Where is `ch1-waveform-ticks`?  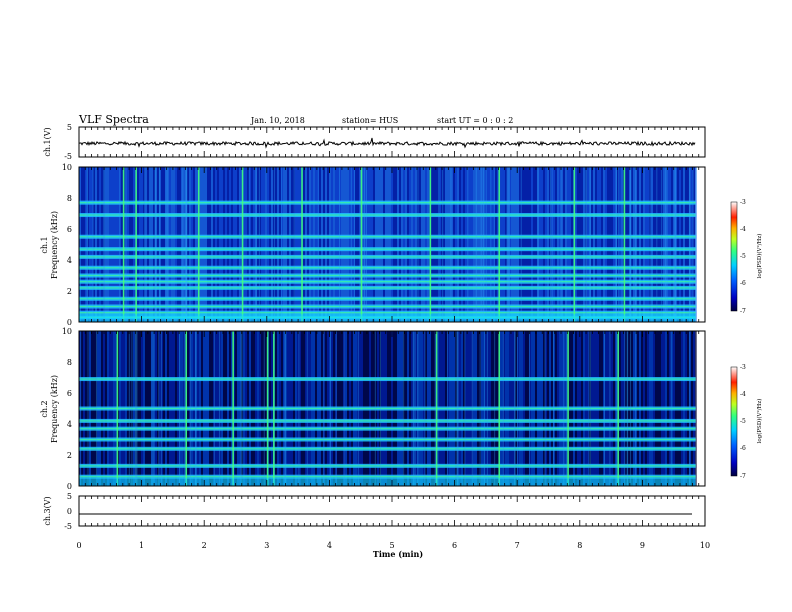
ch1-waveform-ticks is located at coordinates (392, 142).